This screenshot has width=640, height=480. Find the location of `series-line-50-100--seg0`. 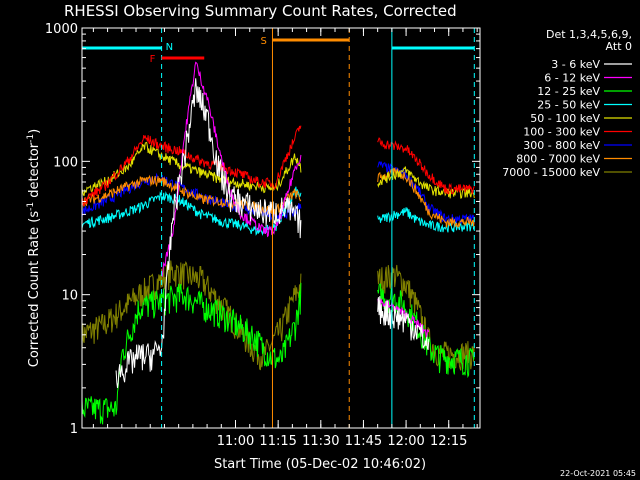

series-line-50-100--seg0 is located at coordinates (191, 168).